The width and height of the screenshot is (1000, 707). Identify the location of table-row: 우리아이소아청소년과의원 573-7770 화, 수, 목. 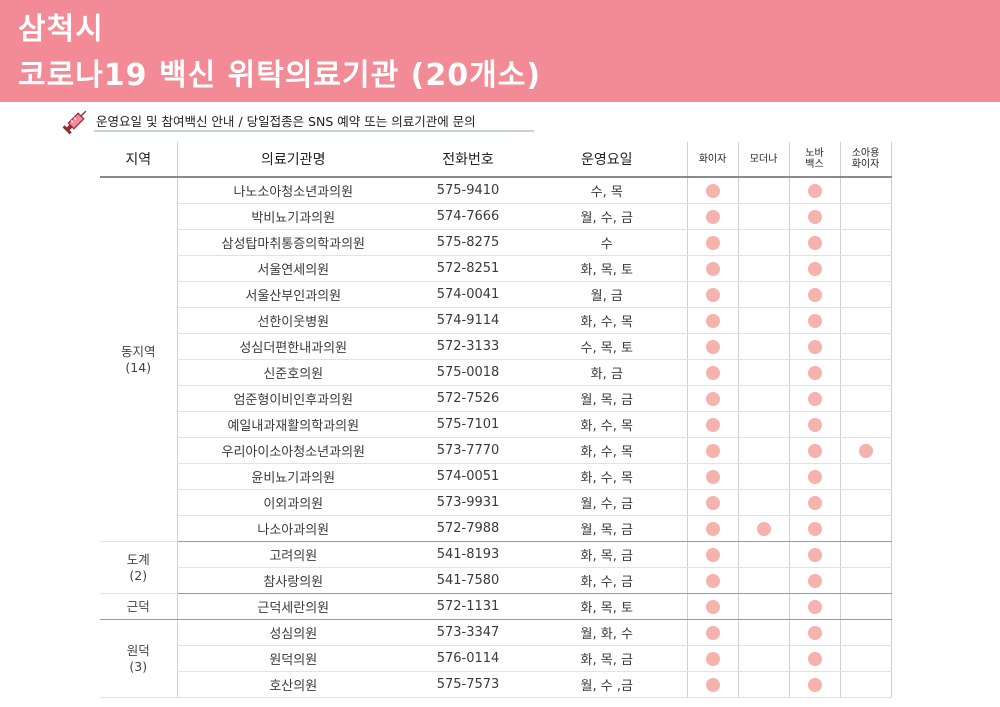
(496, 450).